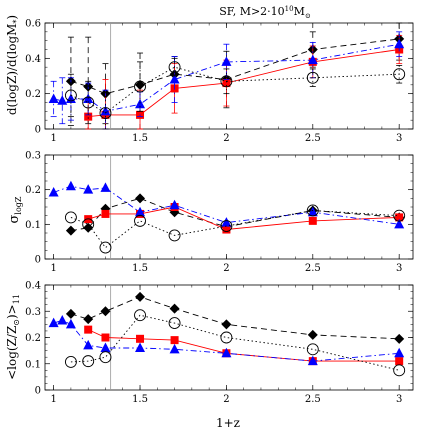 The image size is (436, 436). What do you see at coordinates (33, 286) in the screenshot?
I see `y-tick-label: 0.4` at bounding box center [33, 286].